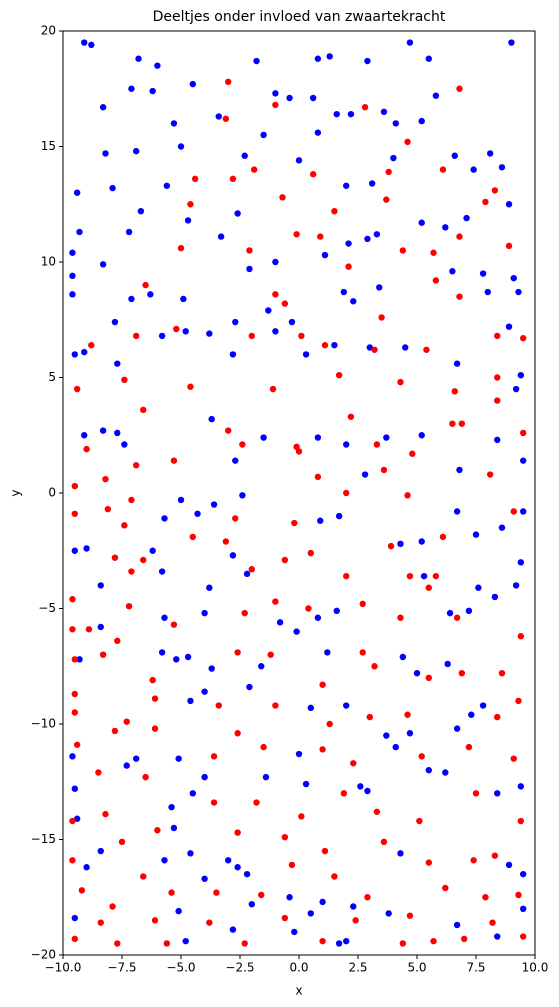  What do you see at coordinates (357, 968) in the screenshot?
I see `x-tick-label: 2.5` at bounding box center [357, 968].